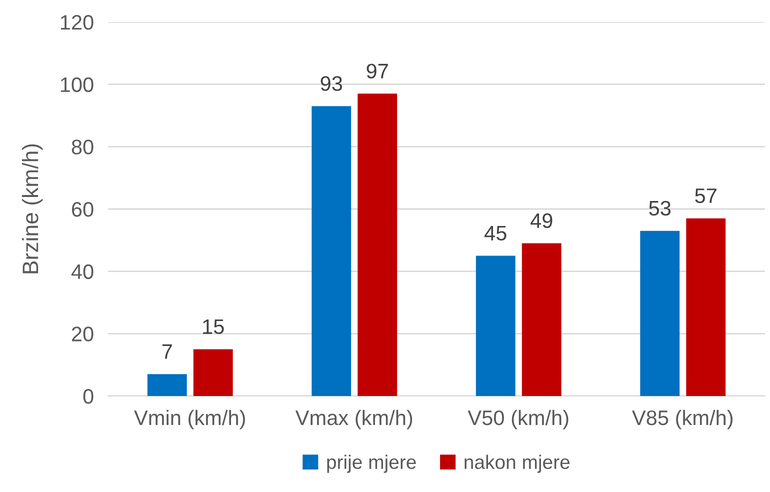 The width and height of the screenshot is (770, 492). Describe the element at coordinates (88, 396) in the screenshot. I see `y-tick-label: 0` at that location.